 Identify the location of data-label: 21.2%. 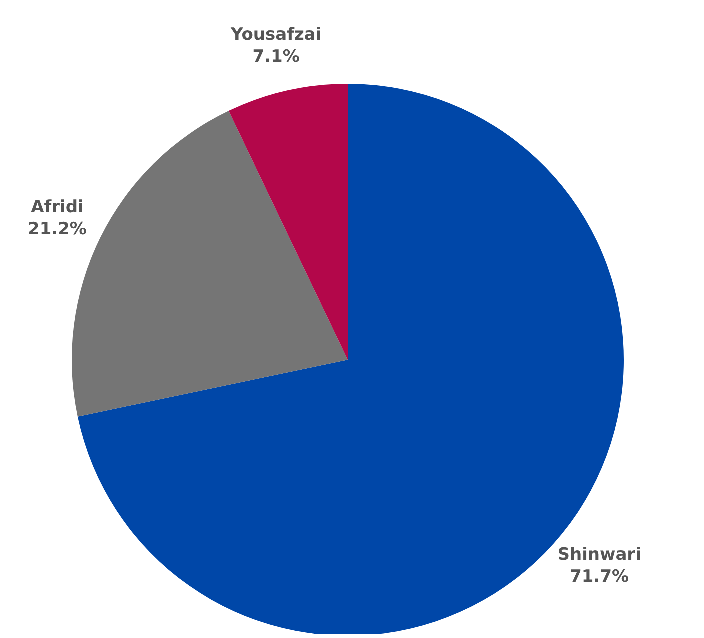
(57, 230).